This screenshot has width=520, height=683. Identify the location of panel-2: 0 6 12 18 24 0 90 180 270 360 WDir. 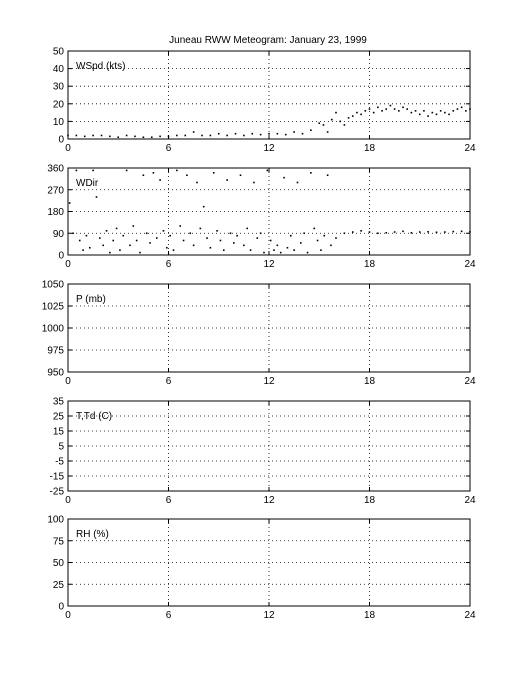
(261, 217).